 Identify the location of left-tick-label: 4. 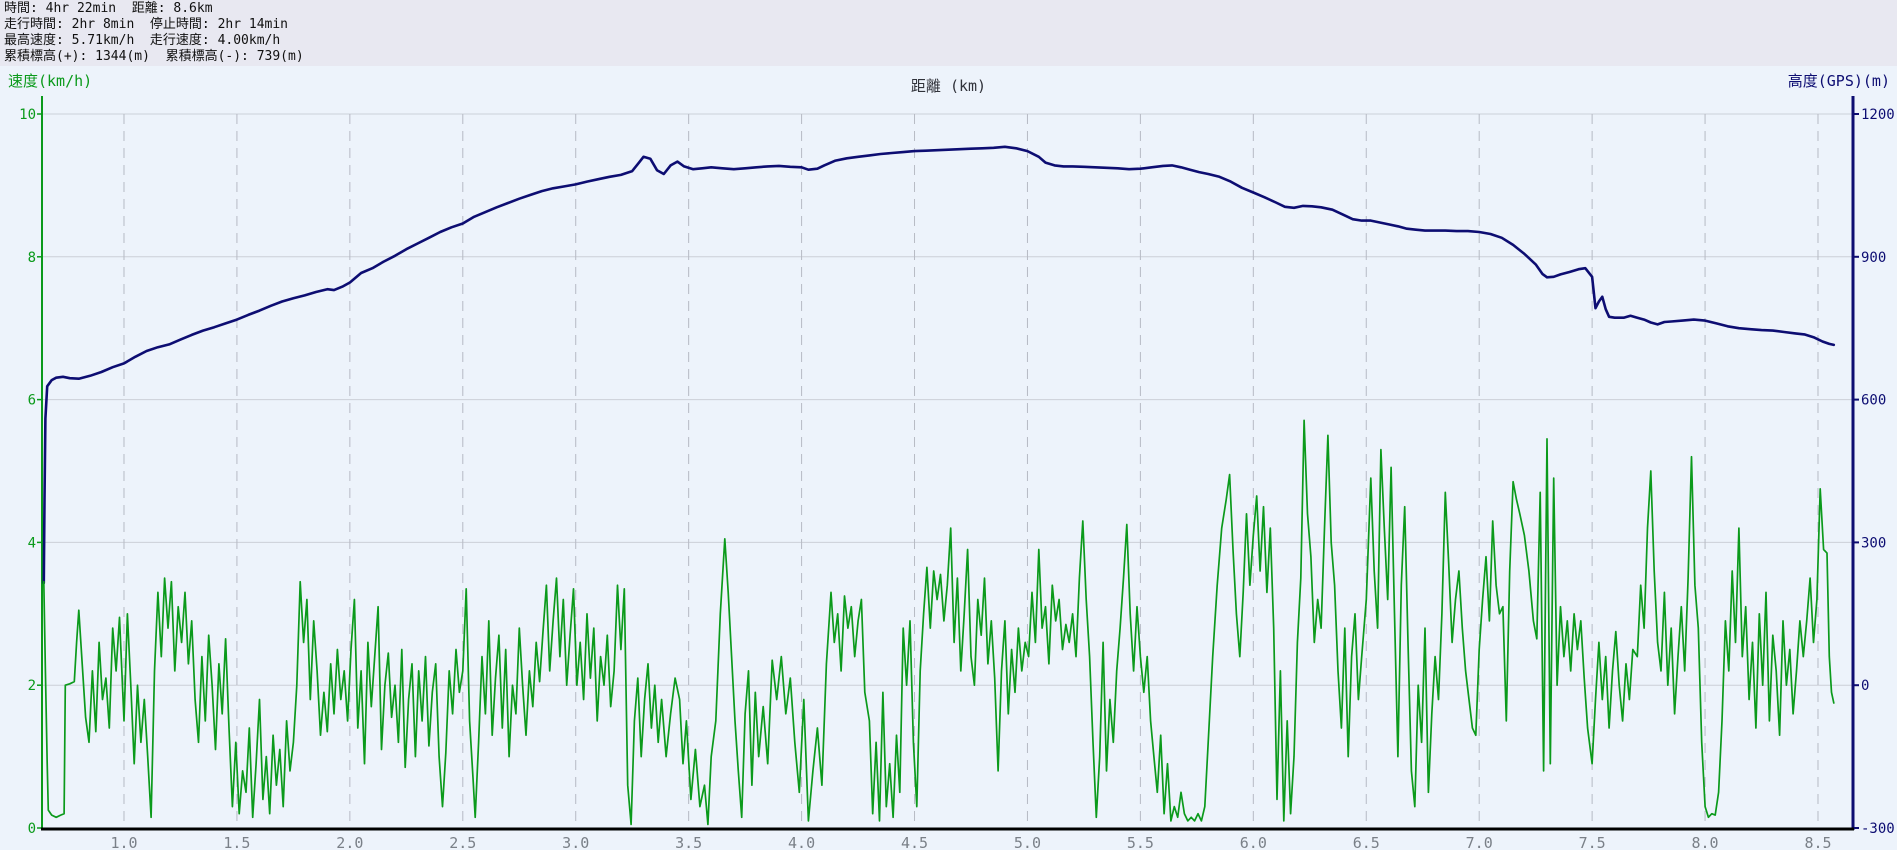
(32, 543).